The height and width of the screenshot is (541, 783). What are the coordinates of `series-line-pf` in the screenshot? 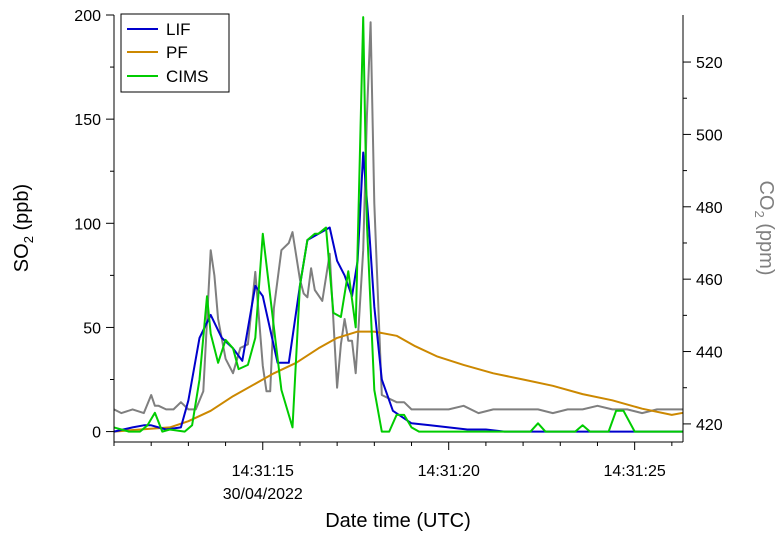 It's located at (398, 381).